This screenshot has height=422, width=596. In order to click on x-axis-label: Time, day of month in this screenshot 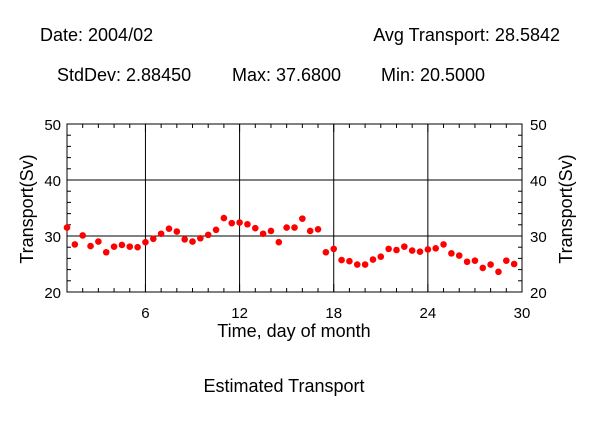, I will do `click(293, 331)`.